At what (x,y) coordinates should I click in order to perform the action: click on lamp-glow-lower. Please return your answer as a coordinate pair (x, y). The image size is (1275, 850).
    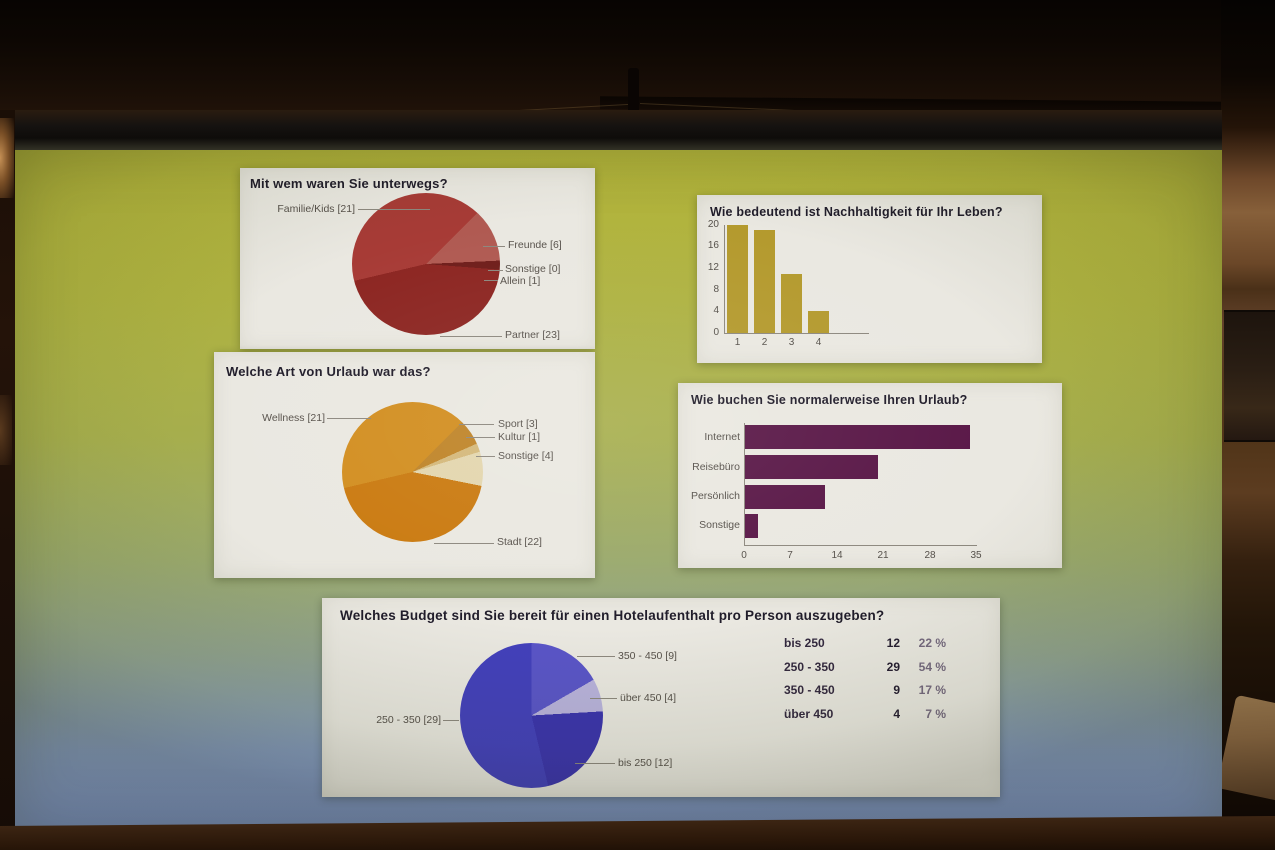
    Looking at the image, I should click on (6, 430).